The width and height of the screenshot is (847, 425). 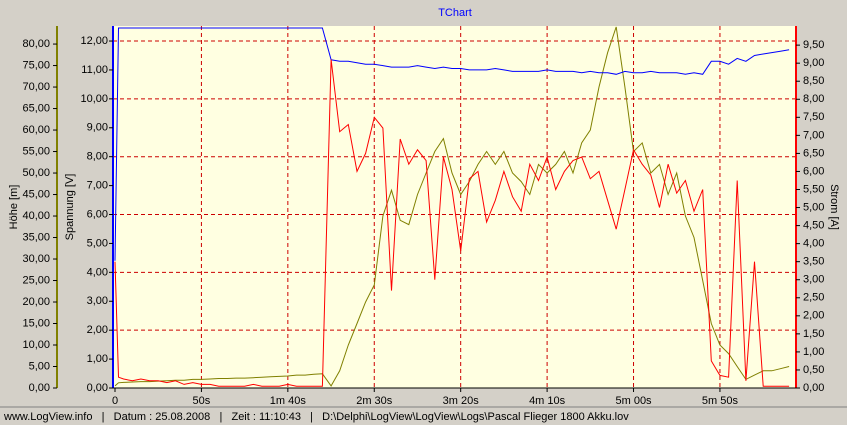 What do you see at coordinates (202, 401) in the screenshot?
I see `x-tick-label: 50s` at bounding box center [202, 401].